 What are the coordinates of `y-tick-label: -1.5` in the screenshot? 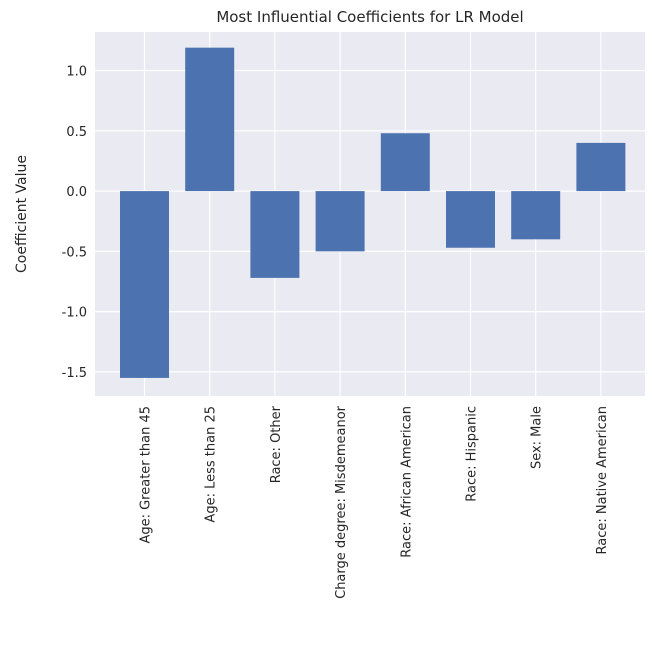 It's located at (74, 373).